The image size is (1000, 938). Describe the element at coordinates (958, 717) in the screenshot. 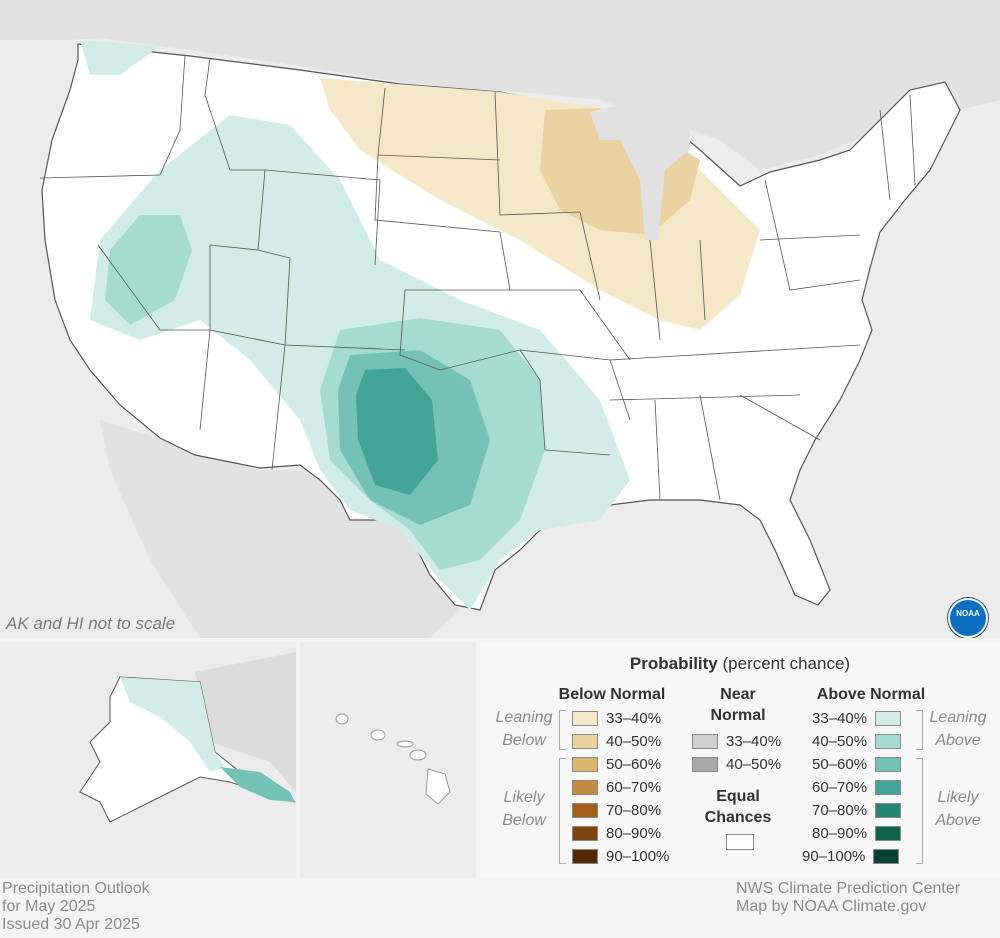

I see `leaning-above-1: Leaning` at that location.